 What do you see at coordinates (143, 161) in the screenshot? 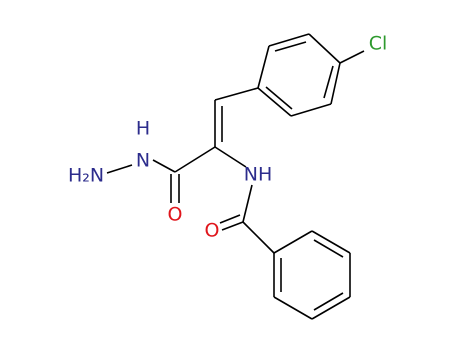
I see `atom-label: N` at bounding box center [143, 161].